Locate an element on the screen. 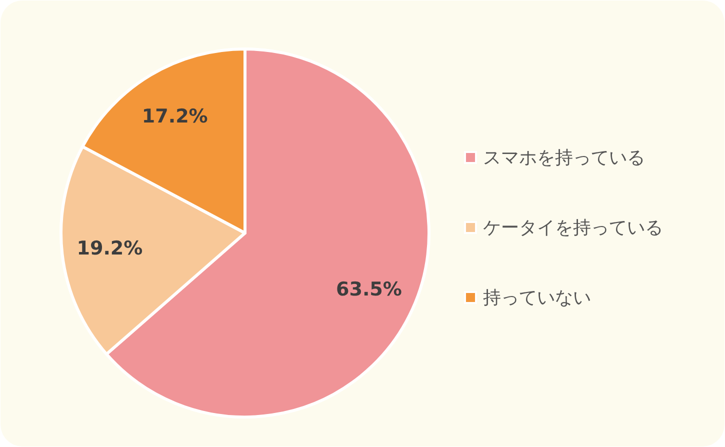 This screenshot has height=447, width=725. legend-label: スマホを持っている is located at coordinates (564, 158).